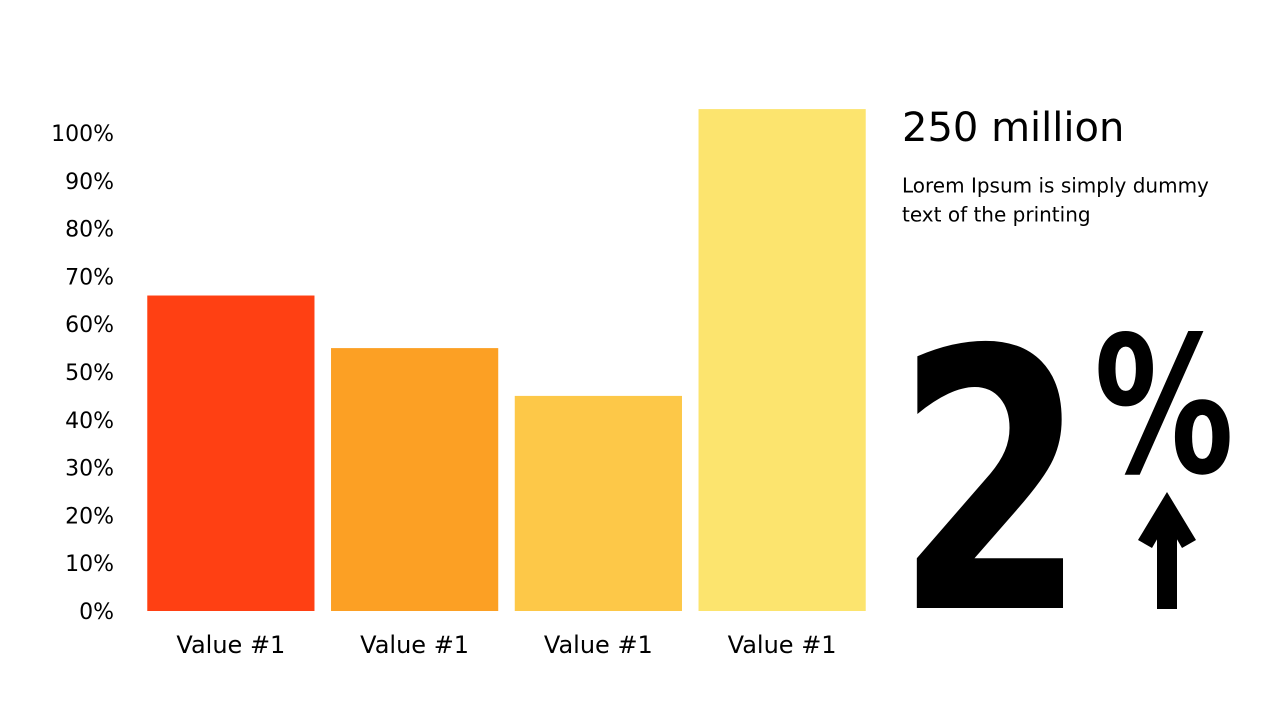 The width and height of the screenshot is (1280, 720). I want to click on y-tick-label: 100%, so click(82, 134).